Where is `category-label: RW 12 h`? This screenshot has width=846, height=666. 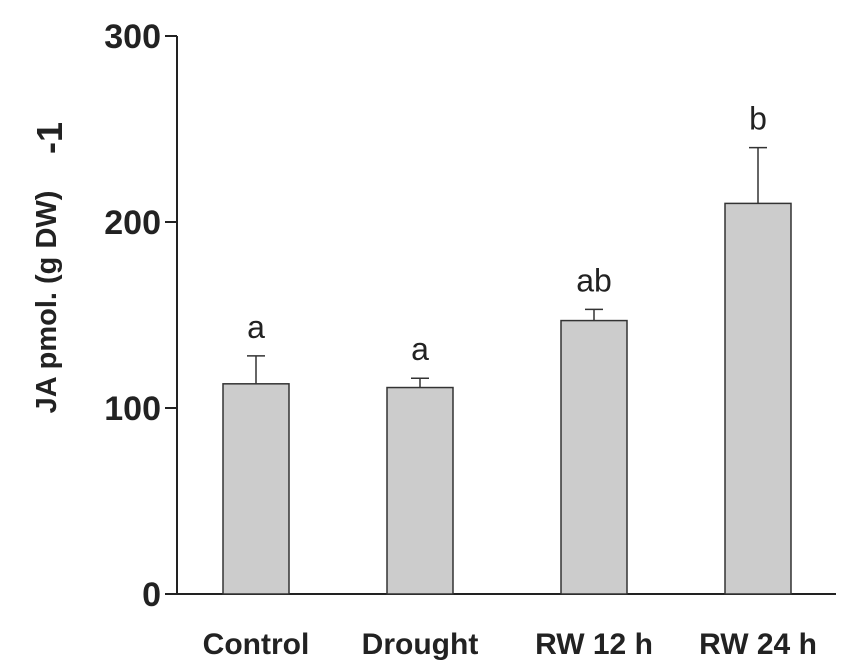 category-label: RW 12 h is located at coordinates (594, 644).